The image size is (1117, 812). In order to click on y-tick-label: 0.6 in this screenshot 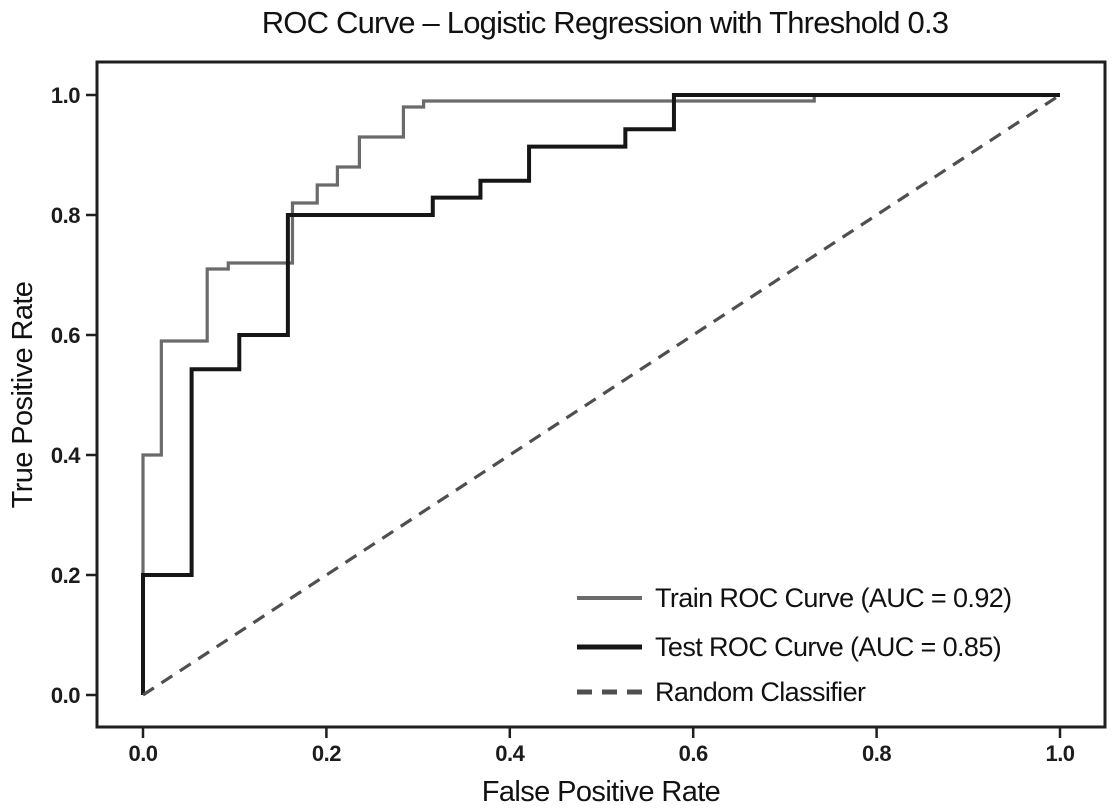, I will do `click(65, 335)`.